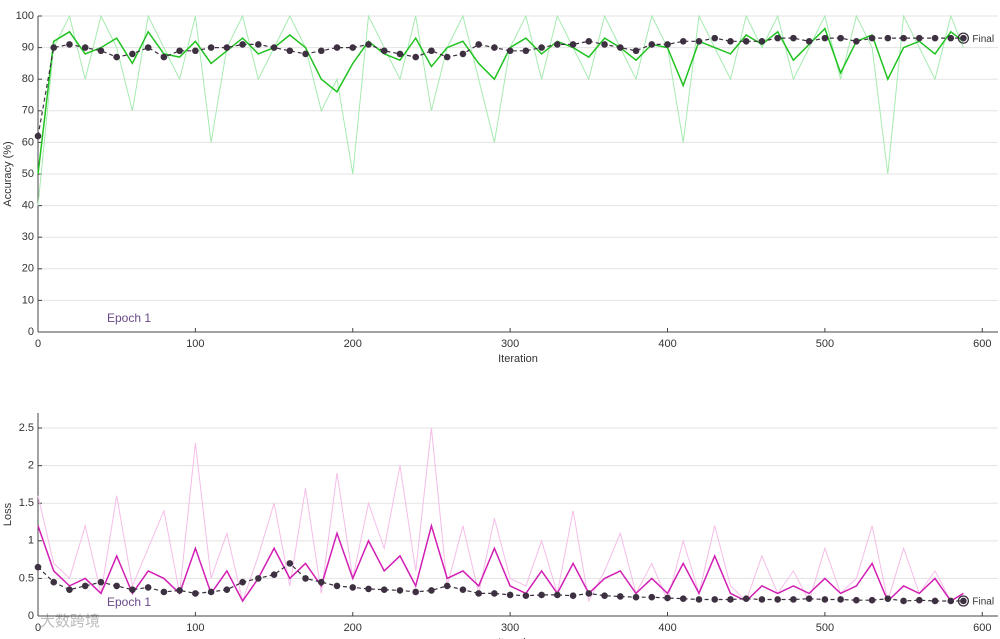 Image resolution: width=1000 pixels, height=639 pixels. Describe the element at coordinates (28, 269) in the screenshot. I see `y-tick-label: 20` at that location.